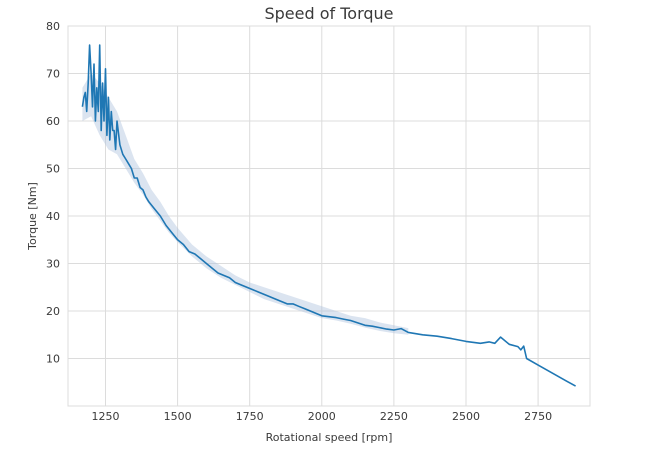  What do you see at coordinates (538, 416) in the screenshot?
I see `x-tick-label: 2750` at bounding box center [538, 416].